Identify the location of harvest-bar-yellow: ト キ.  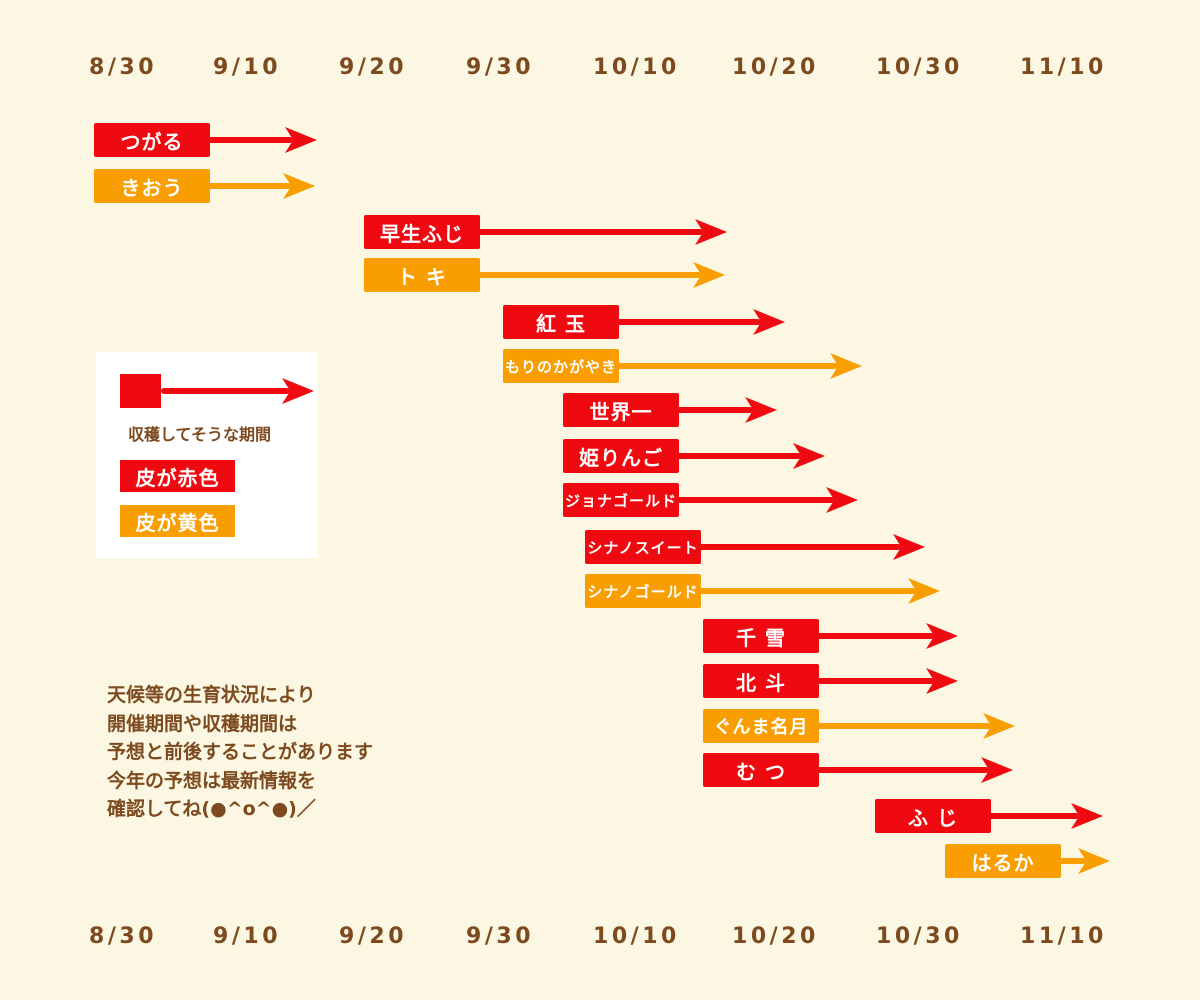
(422, 275).